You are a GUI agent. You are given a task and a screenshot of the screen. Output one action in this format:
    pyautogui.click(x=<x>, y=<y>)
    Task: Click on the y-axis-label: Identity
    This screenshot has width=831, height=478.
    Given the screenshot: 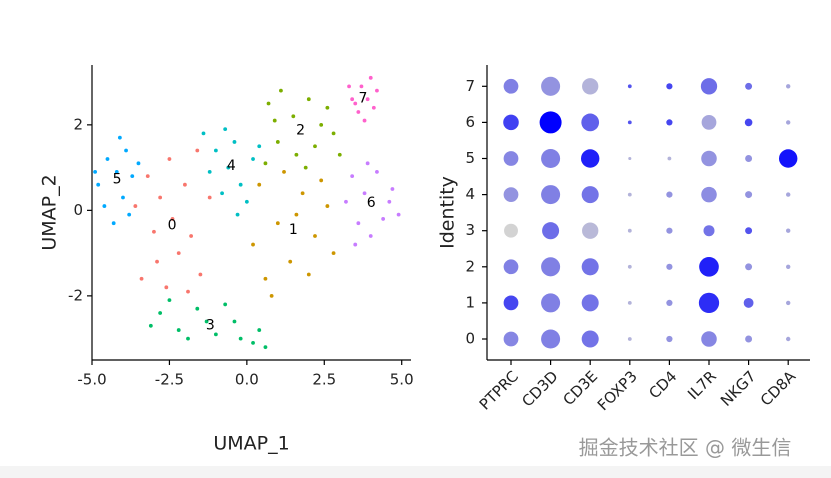 What is the action you would take?
    pyautogui.click(x=448, y=212)
    